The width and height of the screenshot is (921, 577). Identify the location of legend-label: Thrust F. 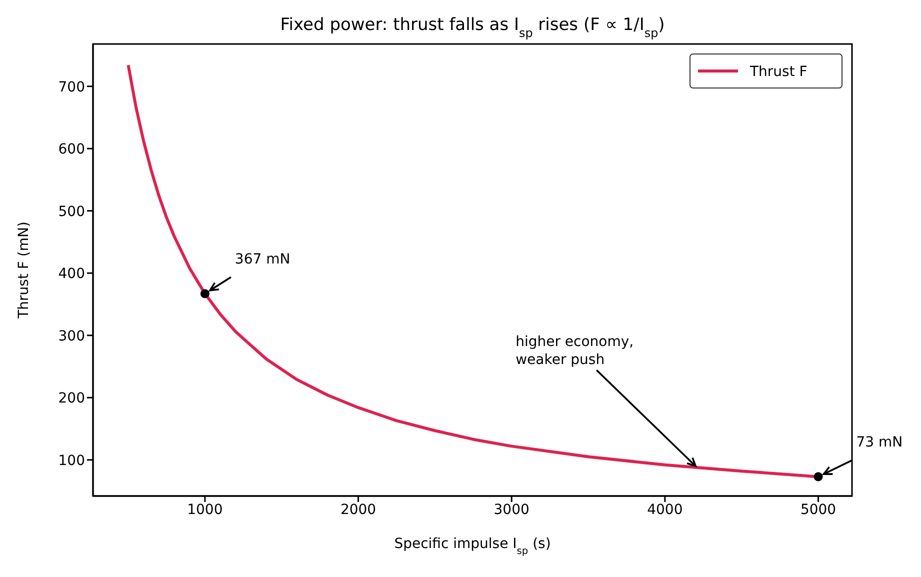
(778, 72).